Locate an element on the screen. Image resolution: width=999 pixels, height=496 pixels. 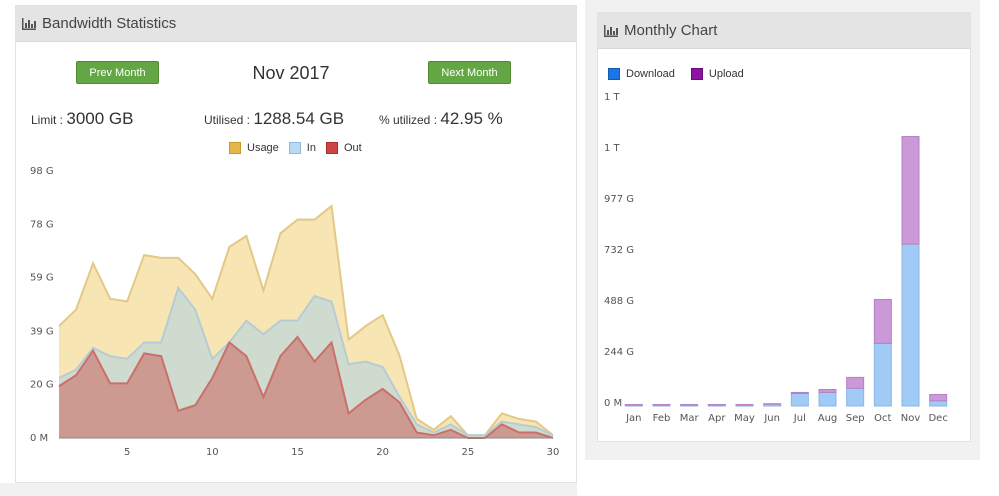
limit-label: Limit : is located at coordinates (47, 120).